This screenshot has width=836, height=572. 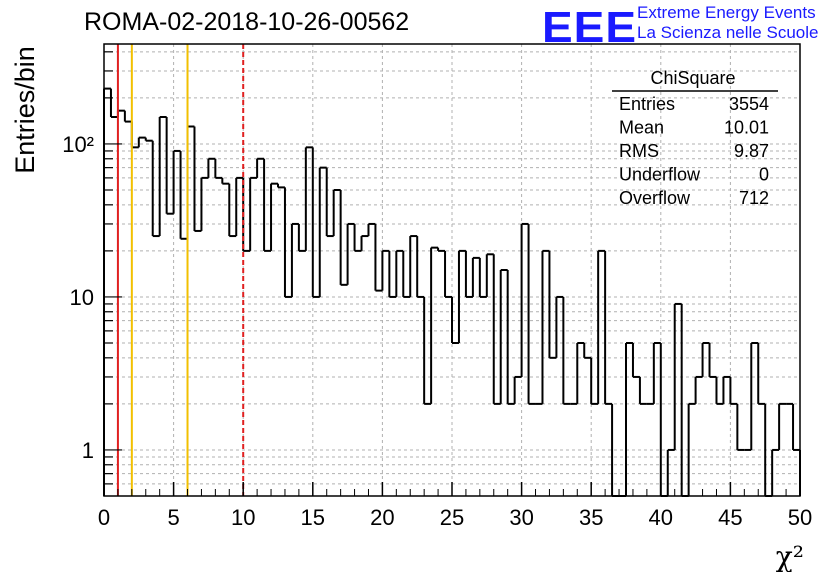 I want to click on stats-value: 3554, so click(x=749, y=104).